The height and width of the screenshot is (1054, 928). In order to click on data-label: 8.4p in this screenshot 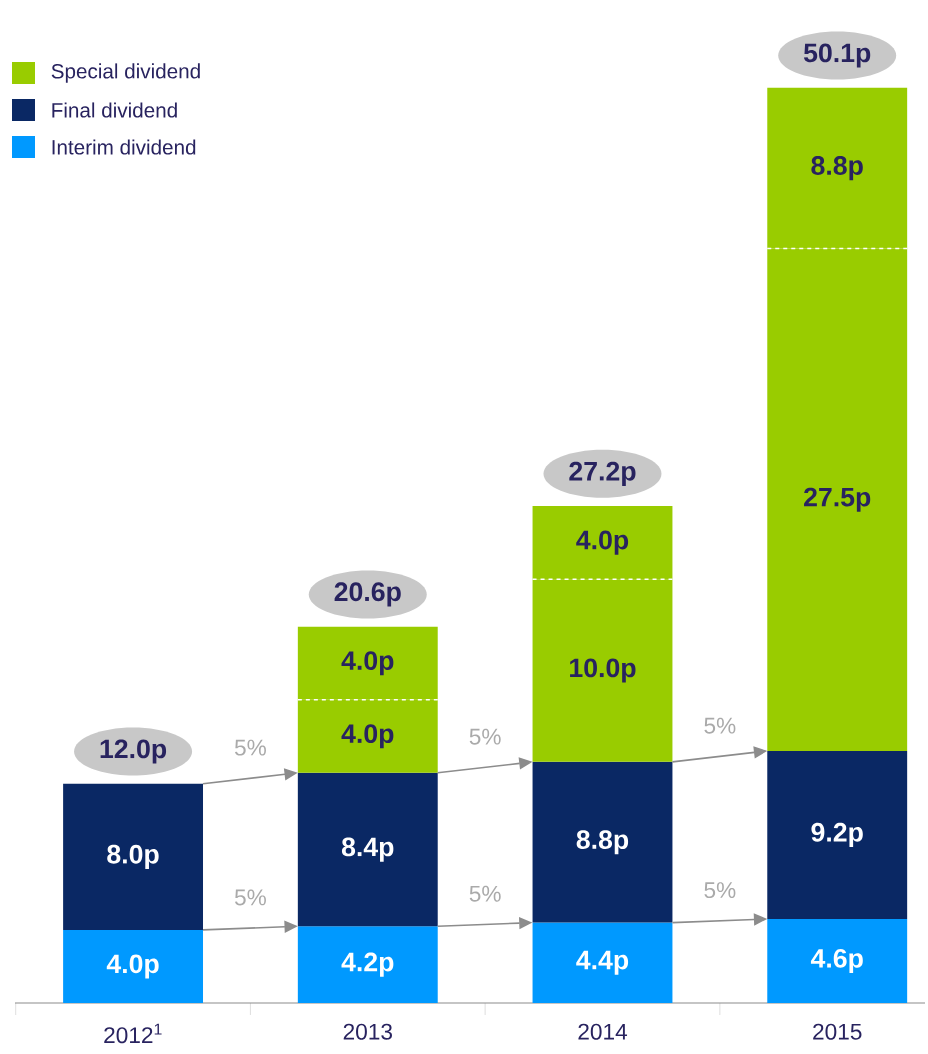, I will do `click(367, 849)`.